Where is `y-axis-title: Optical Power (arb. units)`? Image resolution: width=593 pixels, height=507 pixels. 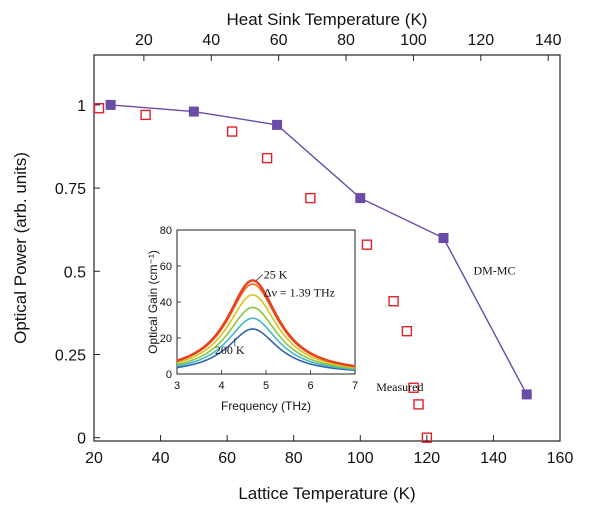 y-axis-title: Optical Power (arb. units) is located at coordinates (20, 248).